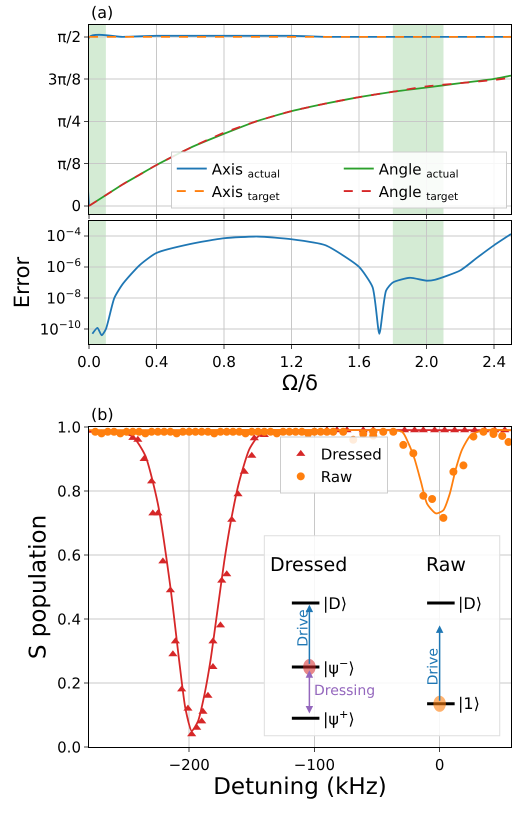  Describe the element at coordinates (300, 787) in the screenshot. I see `x-axis-title: Detuning (kHz)` at that location.